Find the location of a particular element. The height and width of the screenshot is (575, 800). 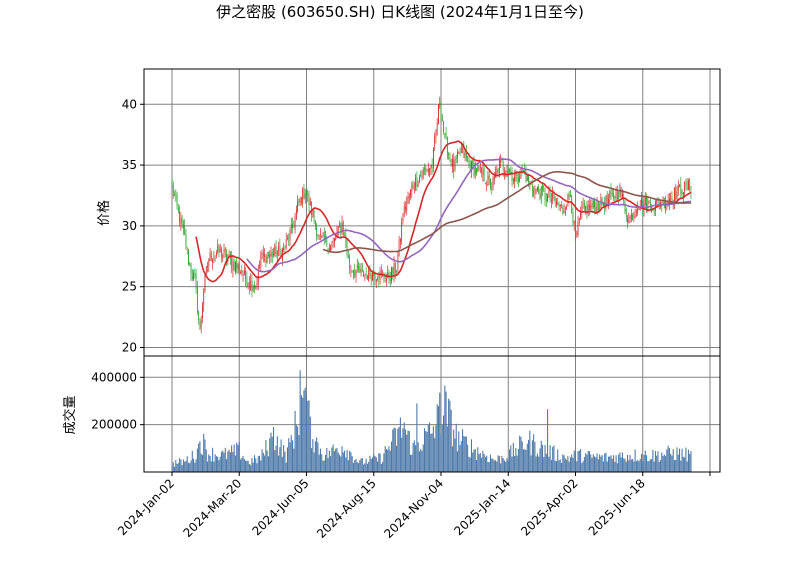

x-tick-label: 2024-Jan-02 is located at coordinates (146, 507).